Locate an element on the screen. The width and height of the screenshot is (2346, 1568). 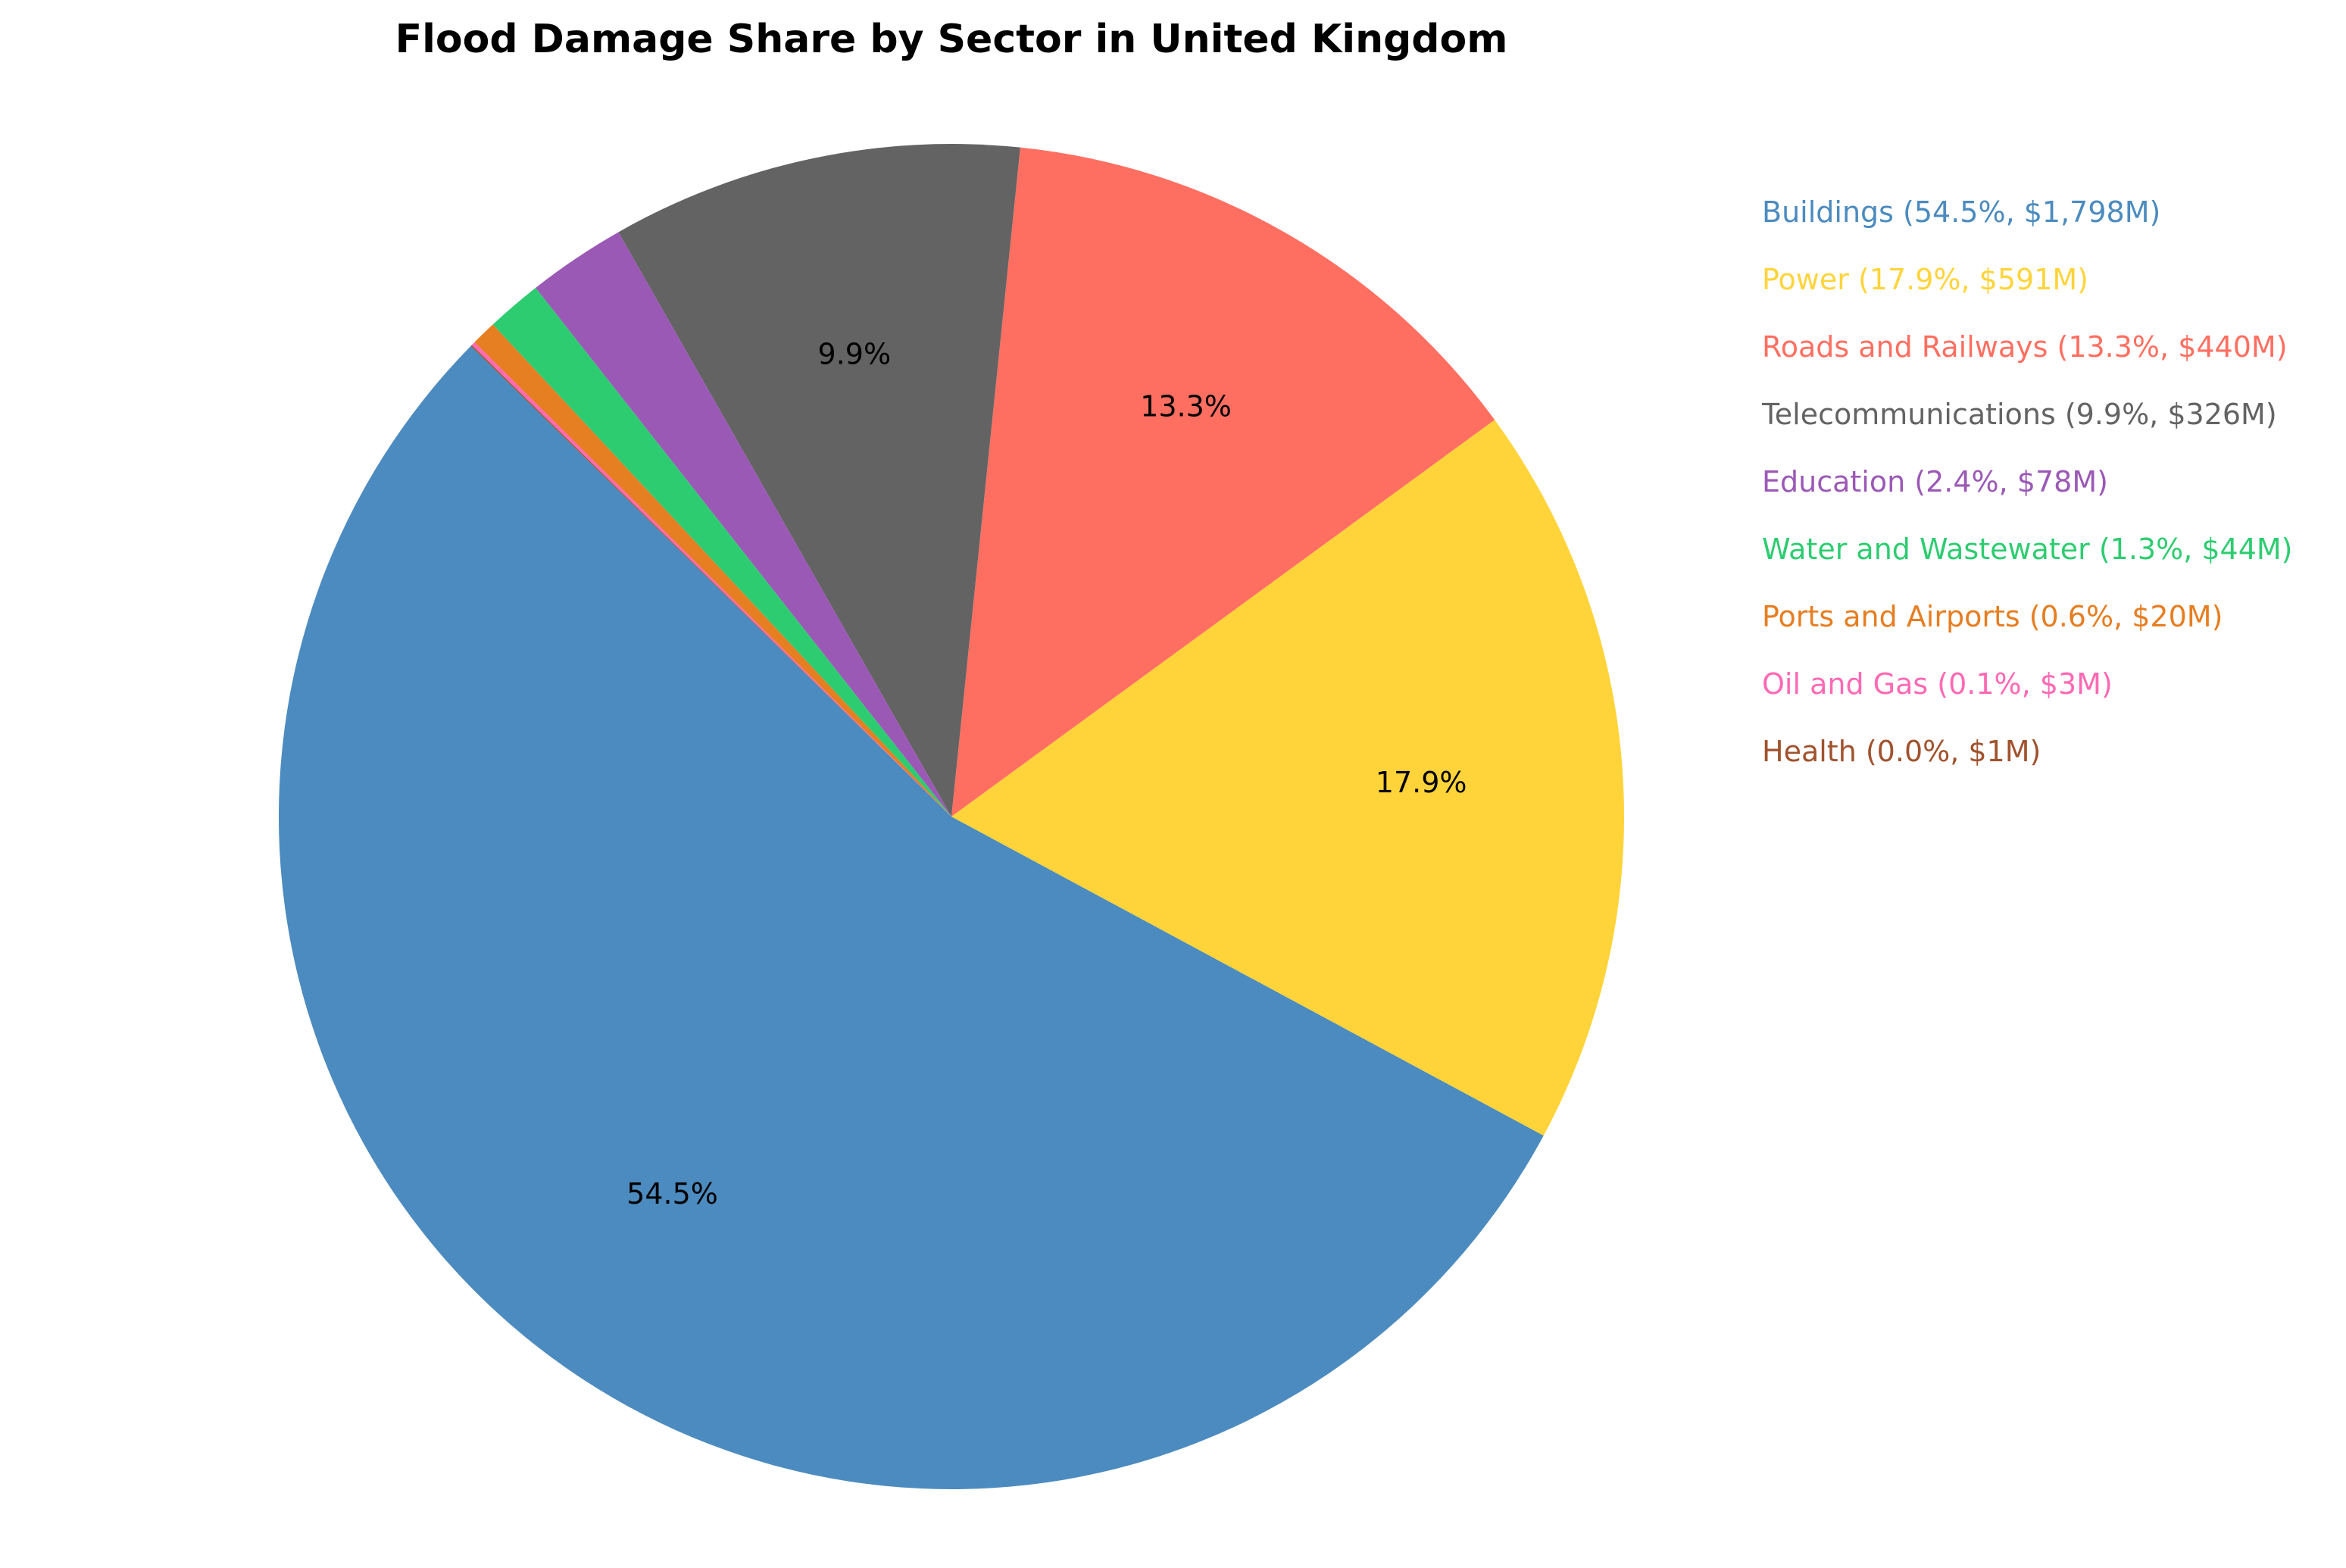
pie-slice-telecommunications is located at coordinates (819, 481).